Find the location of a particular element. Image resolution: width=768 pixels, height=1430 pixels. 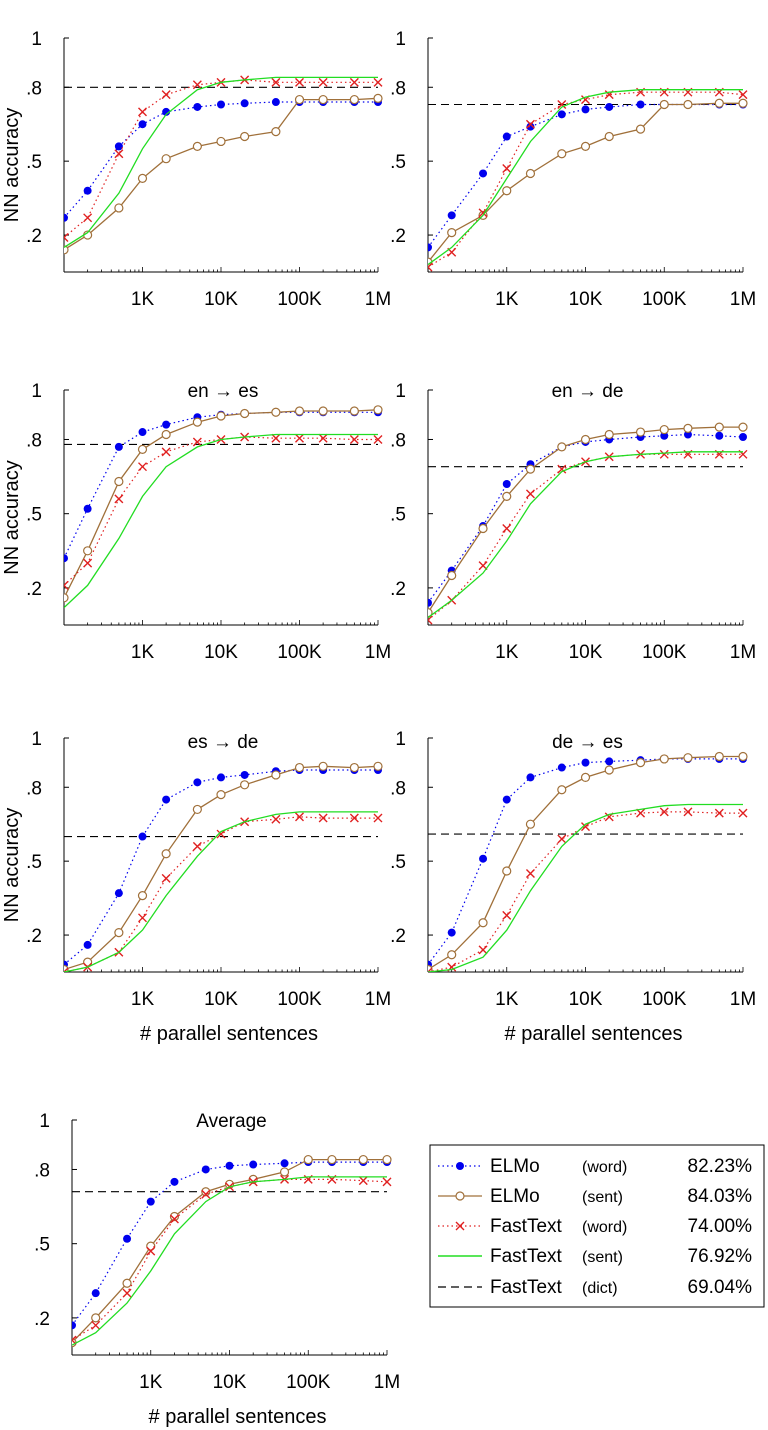

panel-3-y-tick-label: .2 is located at coordinates (34, 589).